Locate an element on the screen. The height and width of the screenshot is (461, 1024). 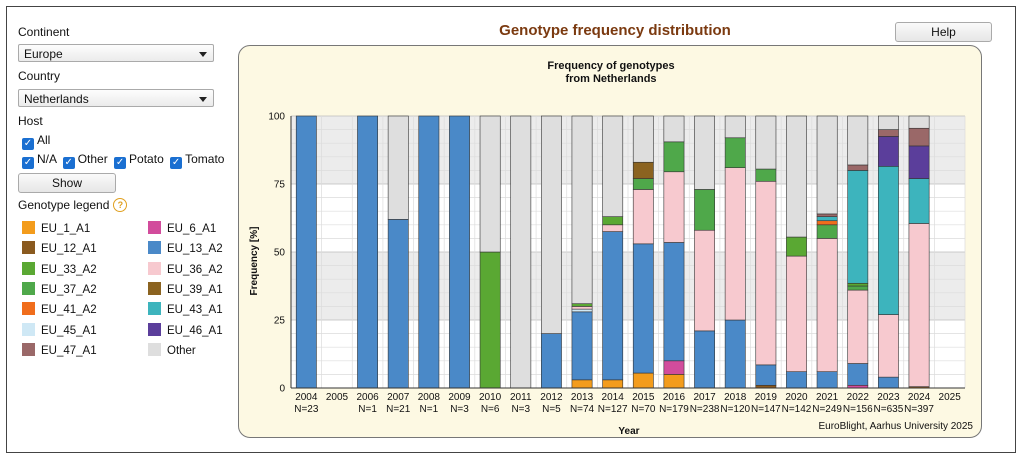
bar-segment-eu-45-a1 is located at coordinates (582, 310).